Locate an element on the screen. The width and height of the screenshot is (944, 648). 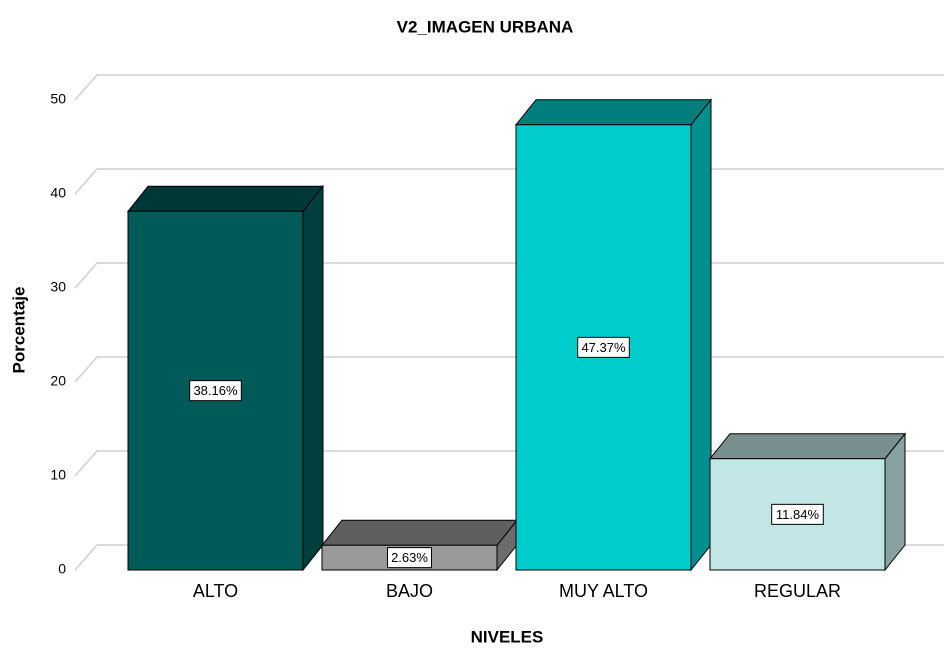
y-tick-label: 40 is located at coordinates (58, 193).